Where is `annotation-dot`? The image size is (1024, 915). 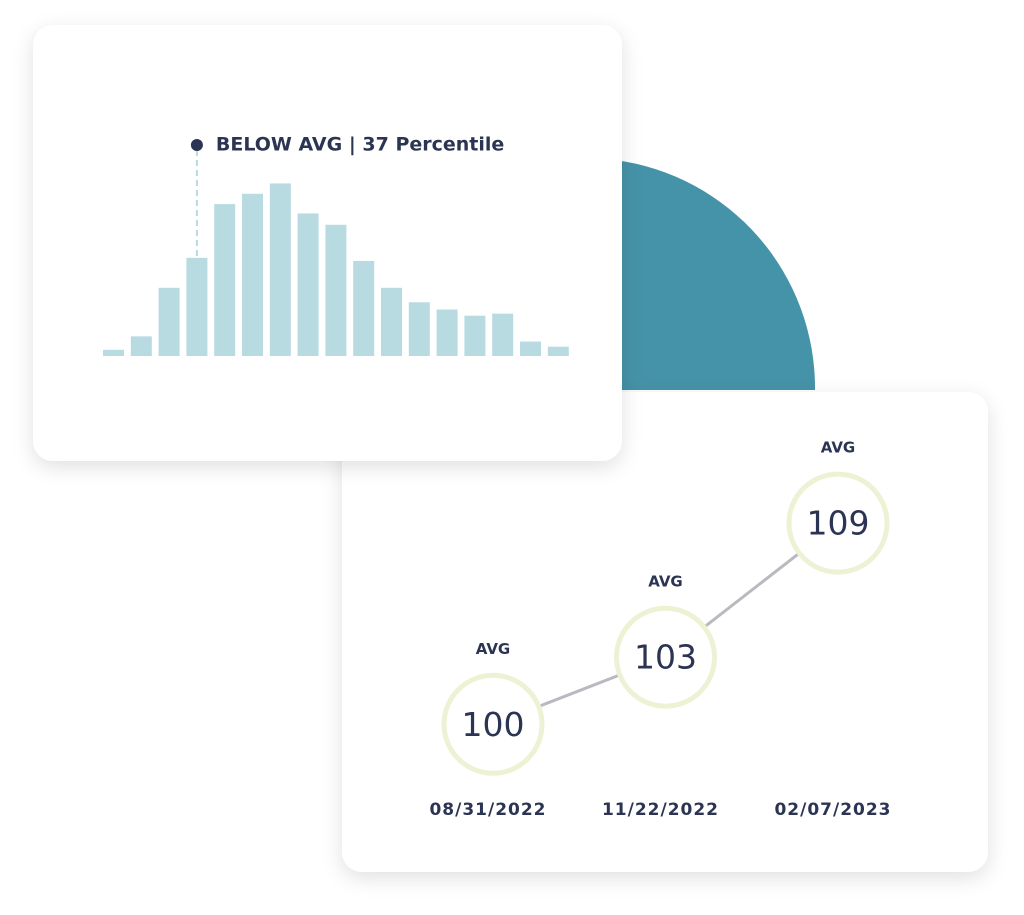
annotation-dot is located at coordinates (196, 145).